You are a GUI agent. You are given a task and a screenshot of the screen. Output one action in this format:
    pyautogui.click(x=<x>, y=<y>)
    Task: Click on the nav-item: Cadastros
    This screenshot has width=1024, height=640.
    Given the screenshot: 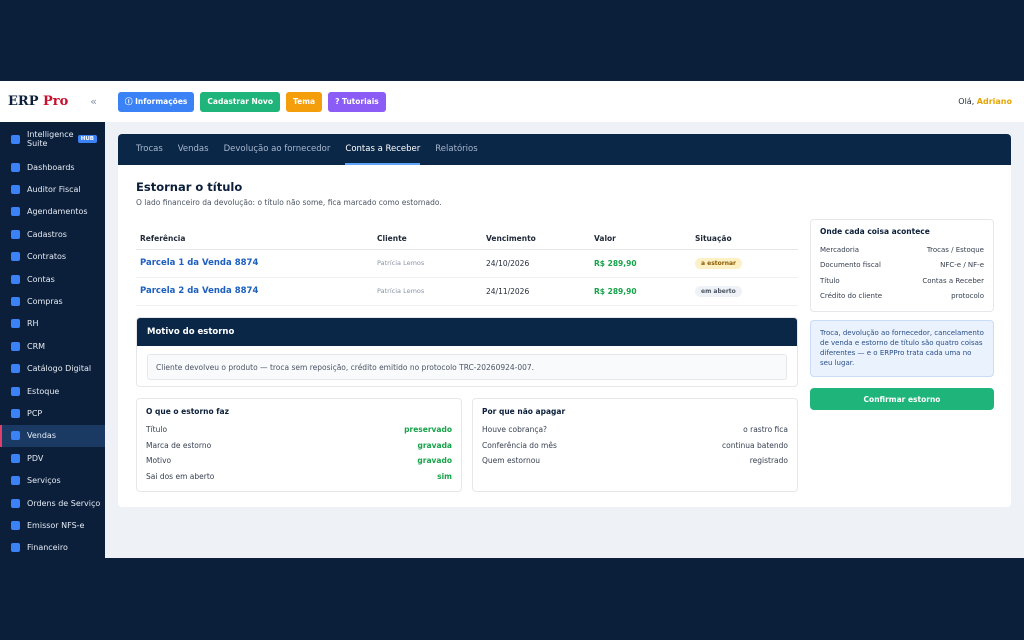 What is the action you would take?
    pyautogui.click(x=52, y=234)
    